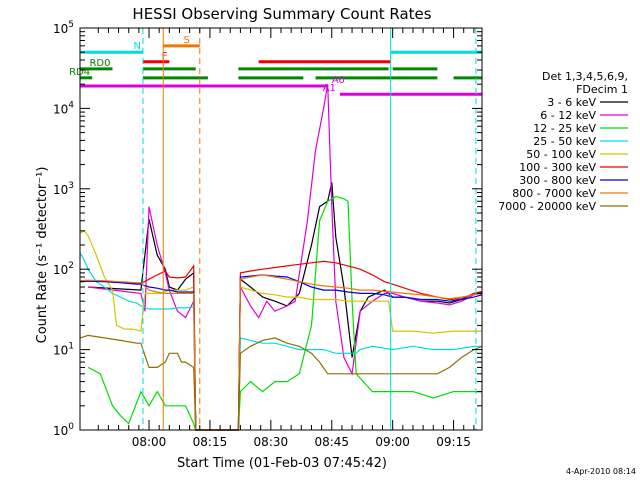  Describe the element at coordinates (568, 115) in the screenshot. I see `legend-label-1: 6 - 12 keV` at that location.